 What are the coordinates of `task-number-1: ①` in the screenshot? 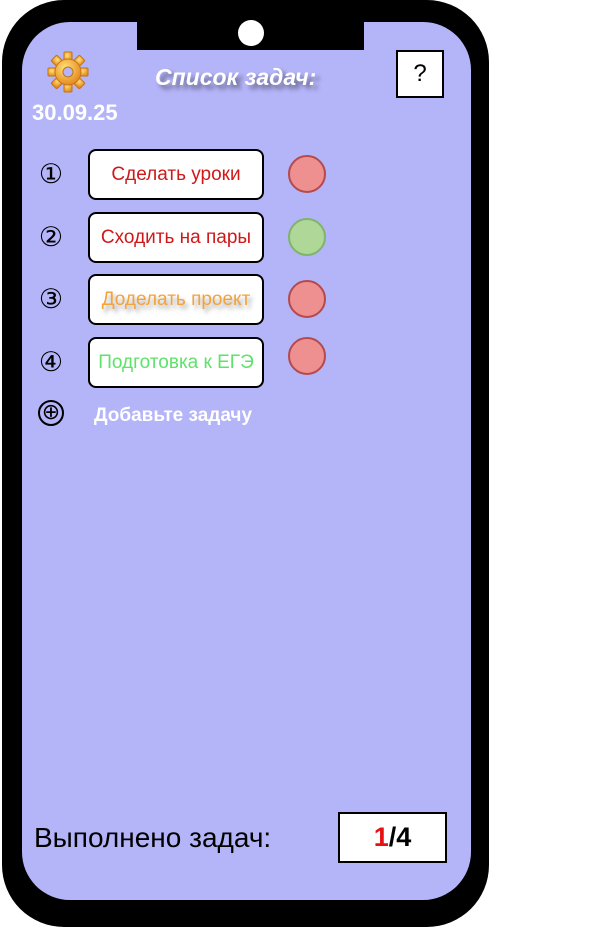 It's located at (51, 174).